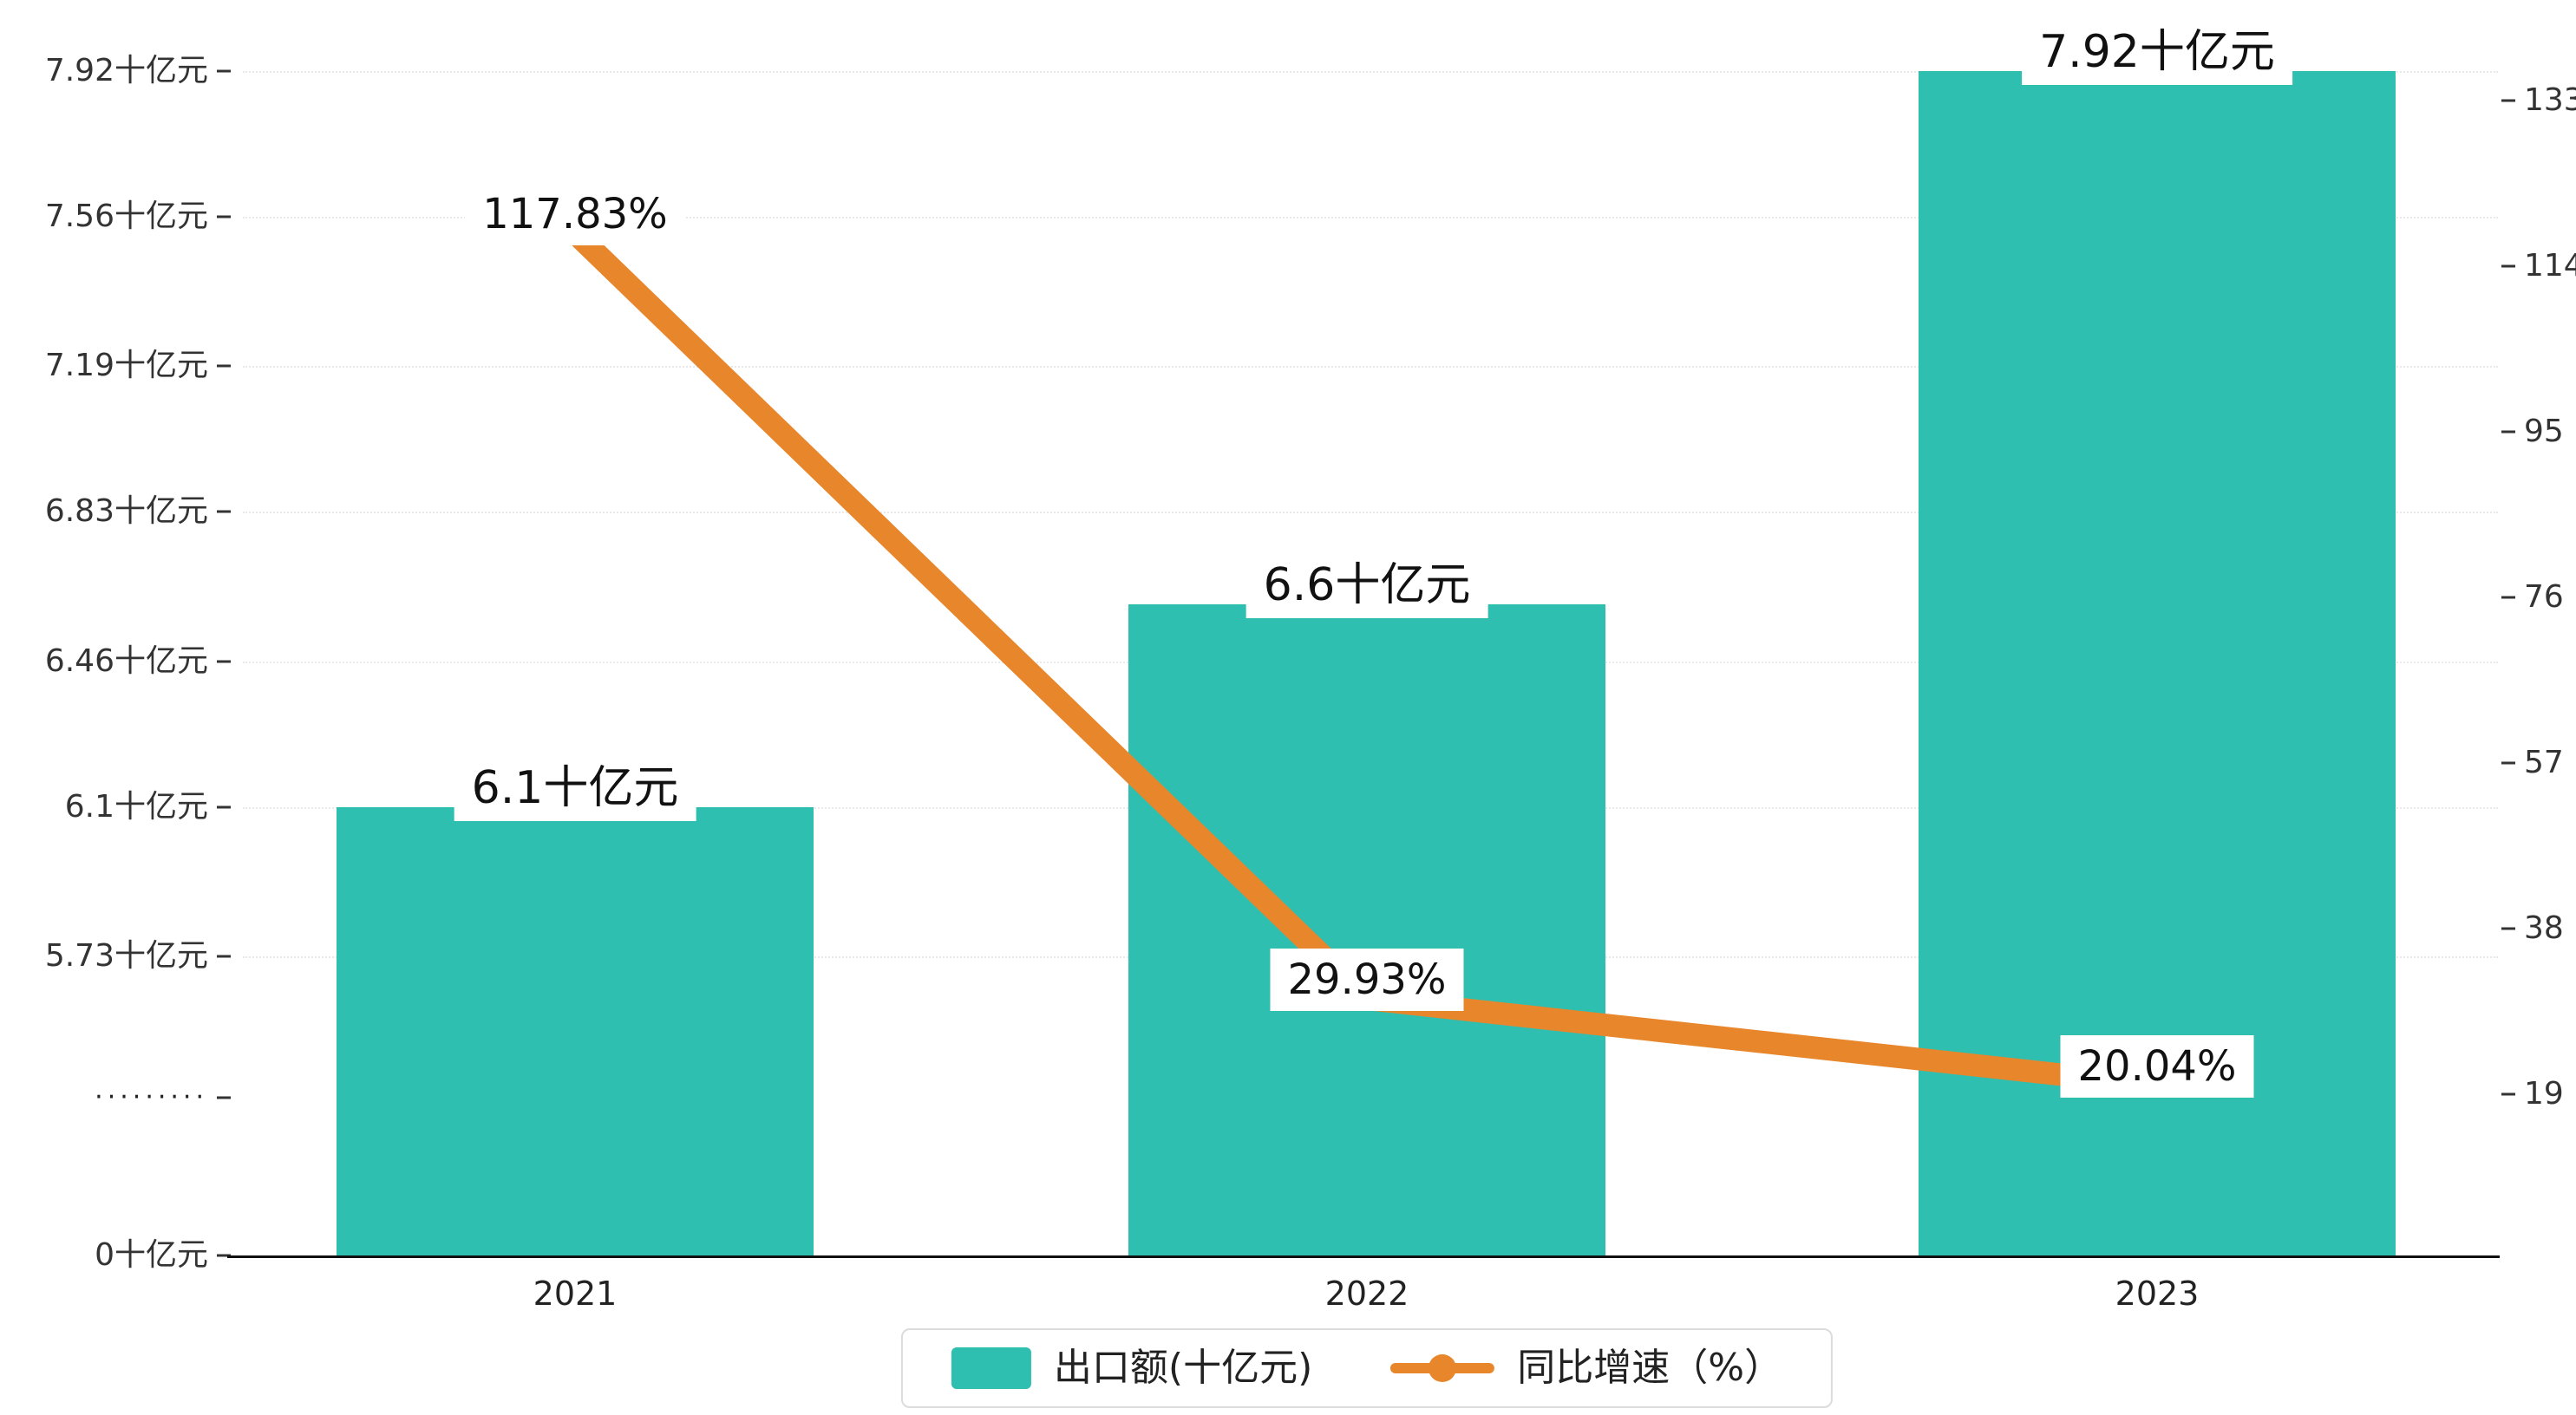 The height and width of the screenshot is (1415, 2576). Describe the element at coordinates (2544, 1094) in the screenshot. I see `y-right-tick-label: 19` at that location.